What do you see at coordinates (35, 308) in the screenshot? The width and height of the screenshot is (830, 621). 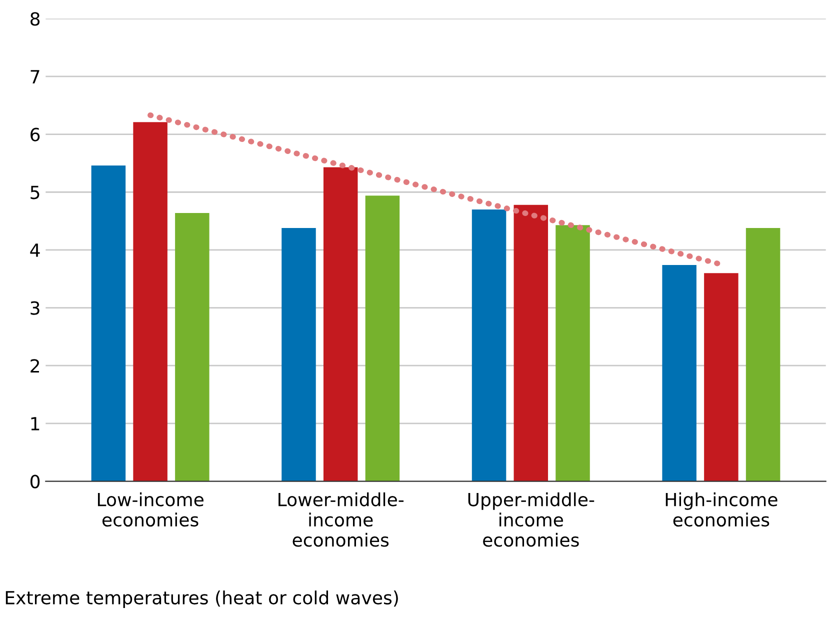 I see `y-tick-label: 3` at bounding box center [35, 308].